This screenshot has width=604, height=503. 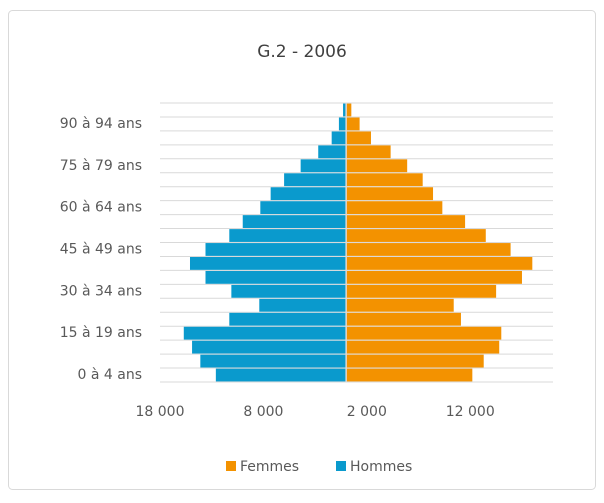 What do you see at coordinates (110, 375) in the screenshot?
I see `y-tick-label: 0 à 4 ans` at bounding box center [110, 375].